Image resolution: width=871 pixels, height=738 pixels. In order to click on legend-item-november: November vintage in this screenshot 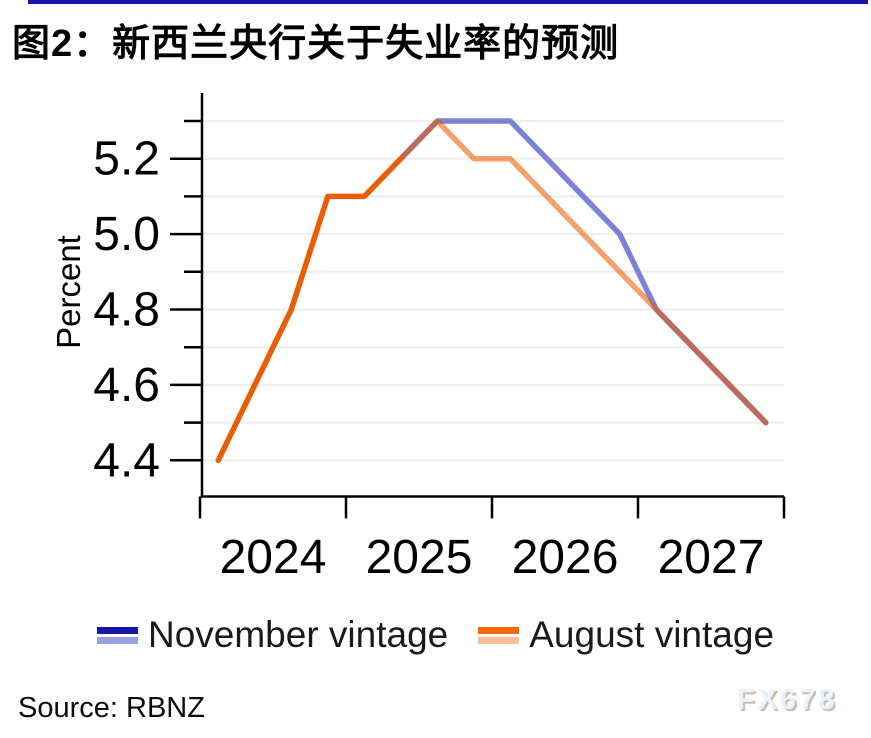, I will do `click(272, 635)`.